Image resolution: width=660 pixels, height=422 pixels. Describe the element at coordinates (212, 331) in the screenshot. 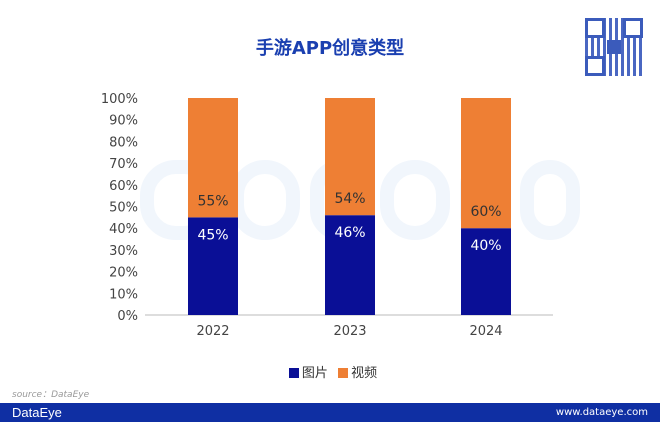

I see `x-tick-label: 2022` at that location.